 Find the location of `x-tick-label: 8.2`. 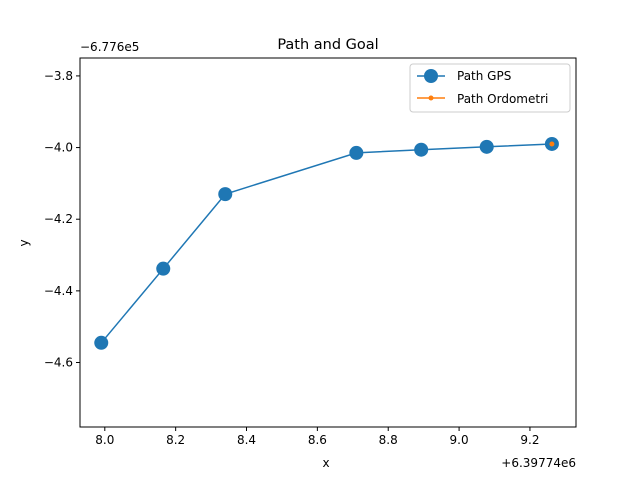

x-tick-label: 8.2 is located at coordinates (175, 440).